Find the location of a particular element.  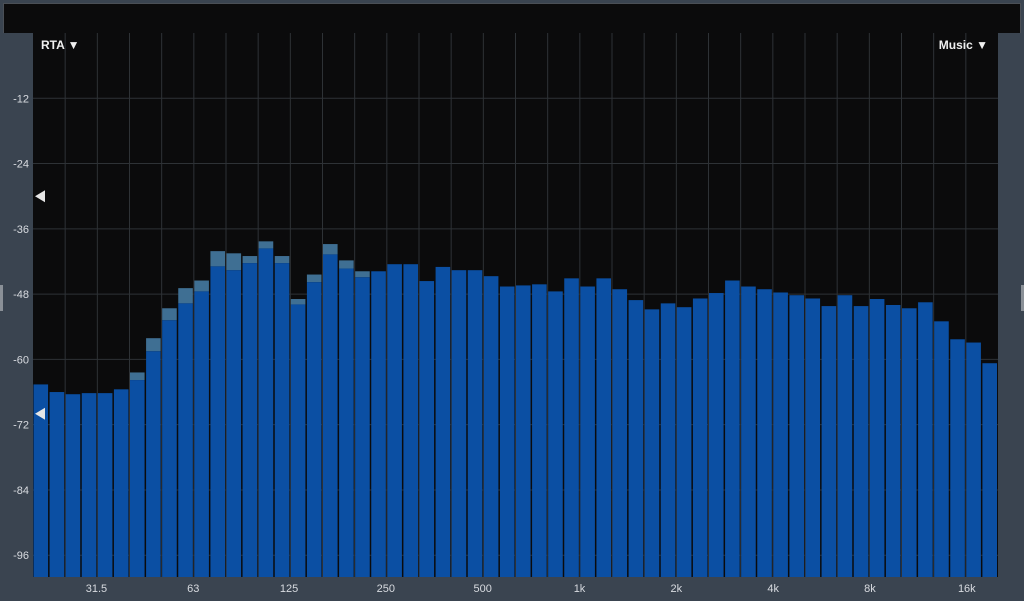

x-tick-label: 4k is located at coordinates (773, 589).